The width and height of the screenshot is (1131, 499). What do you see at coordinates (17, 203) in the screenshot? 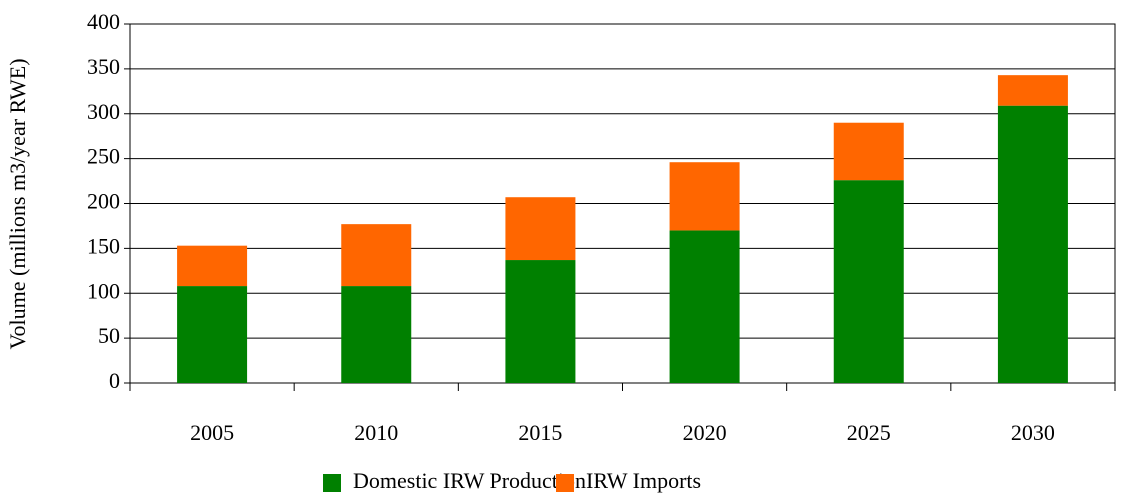
I see `y-axis-label: Volume (millions m3/year RWE)` at bounding box center [17, 203].